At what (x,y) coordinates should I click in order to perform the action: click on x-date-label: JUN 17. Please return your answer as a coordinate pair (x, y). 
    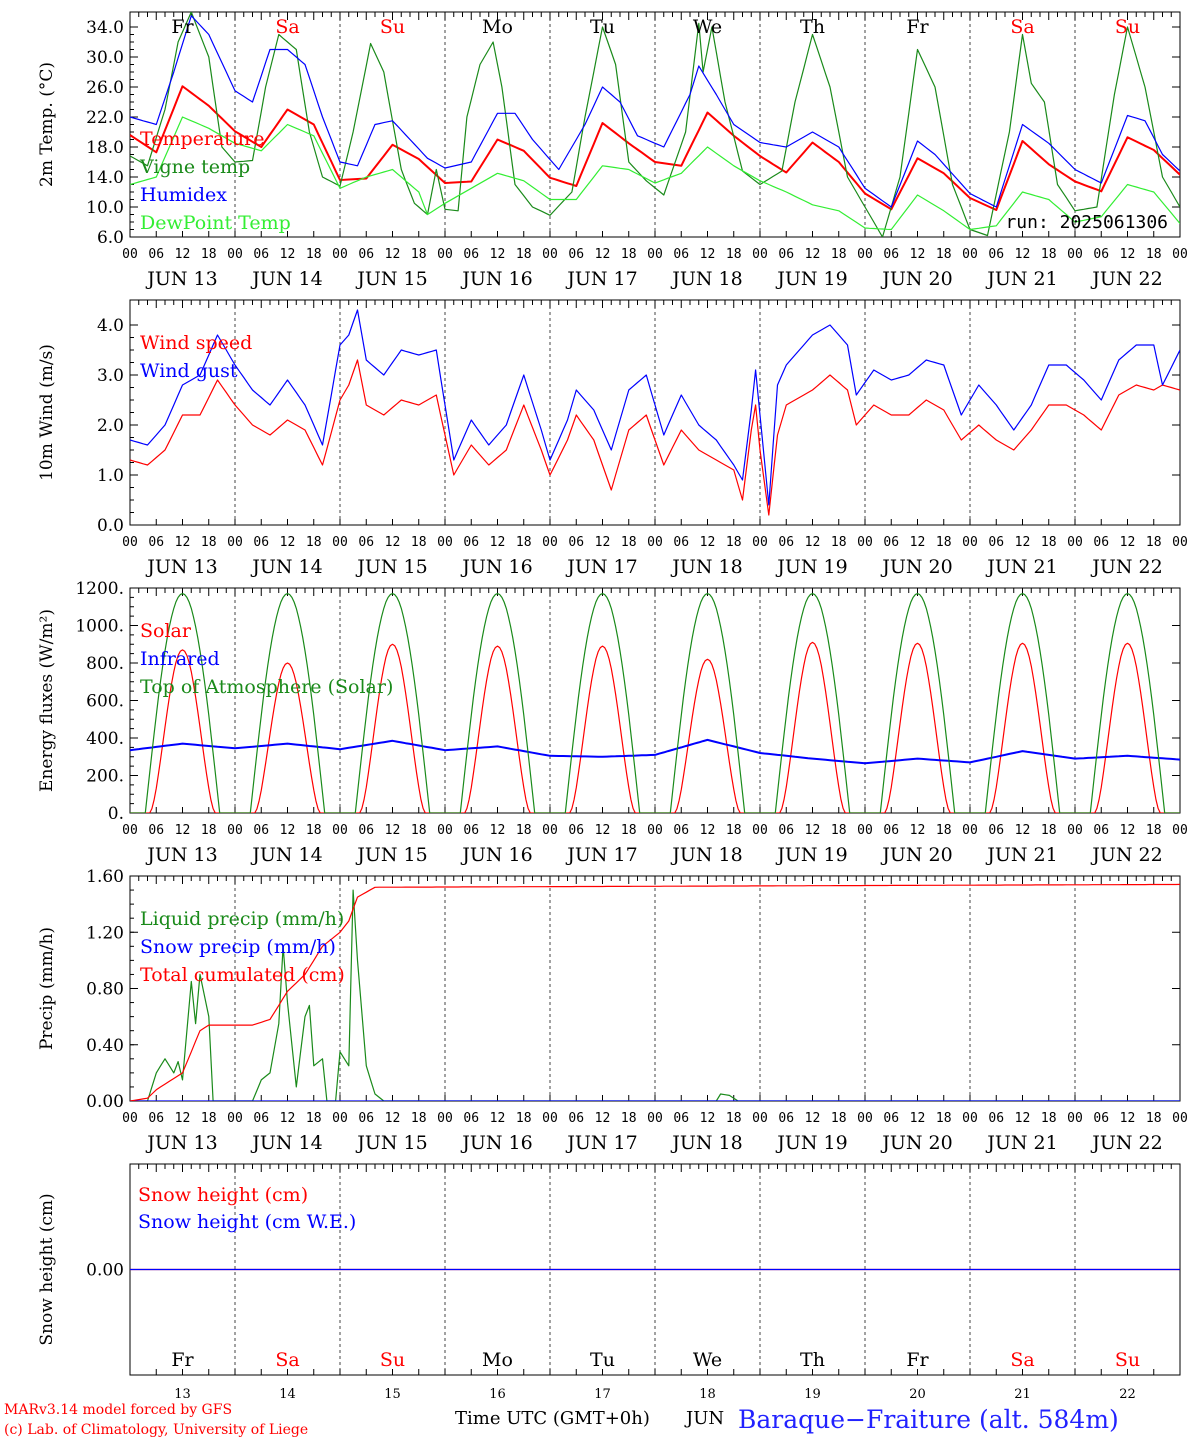
    Looking at the image, I should click on (601, 855).